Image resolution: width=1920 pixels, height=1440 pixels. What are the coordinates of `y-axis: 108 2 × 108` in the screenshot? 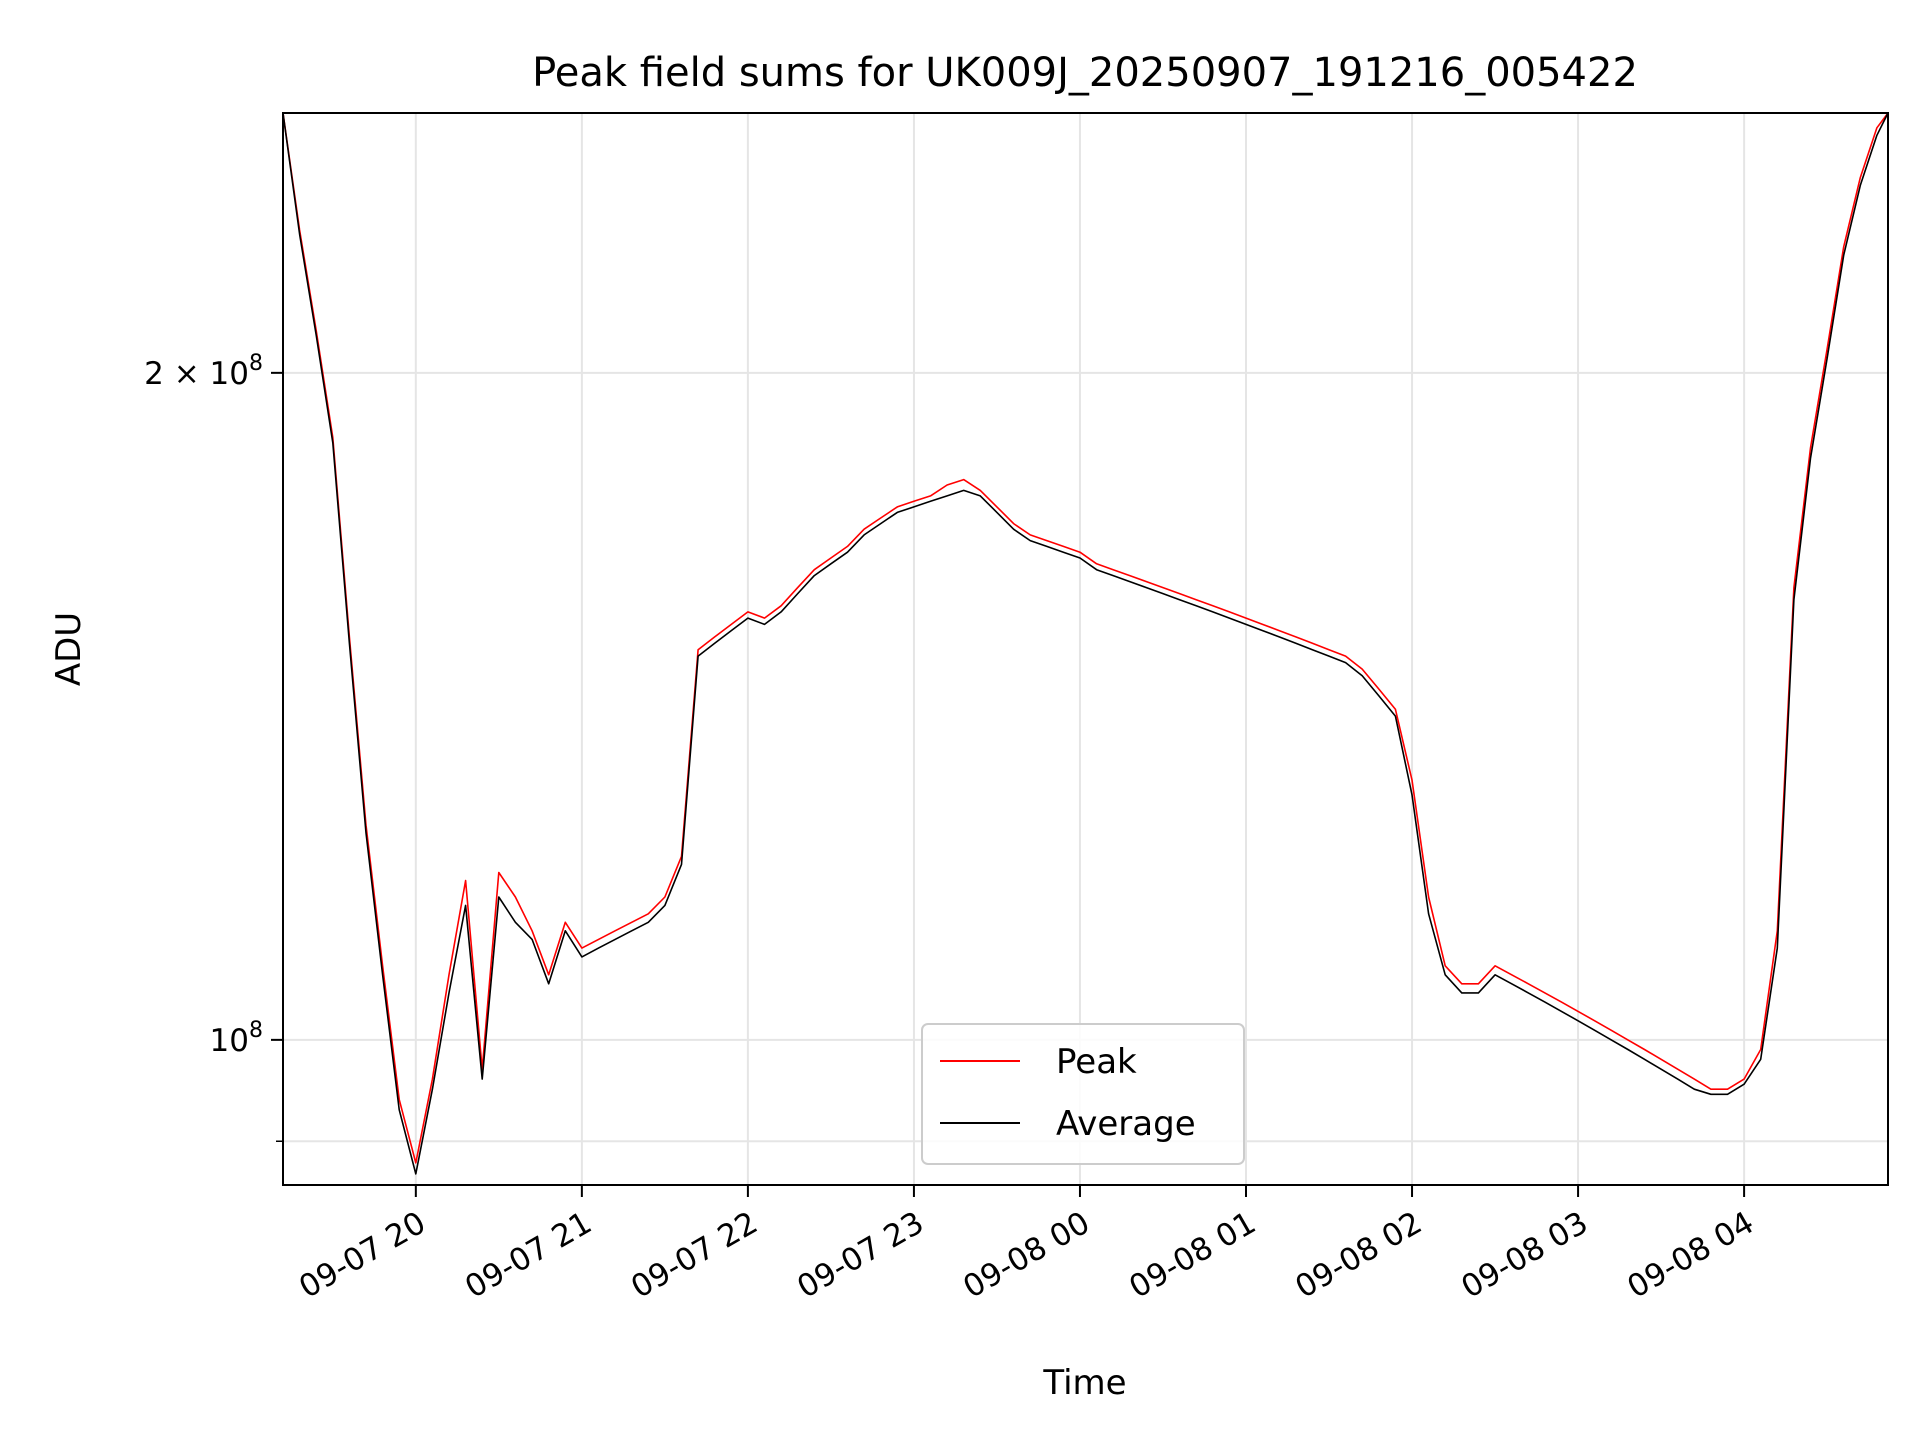 It's located at (213, 747).